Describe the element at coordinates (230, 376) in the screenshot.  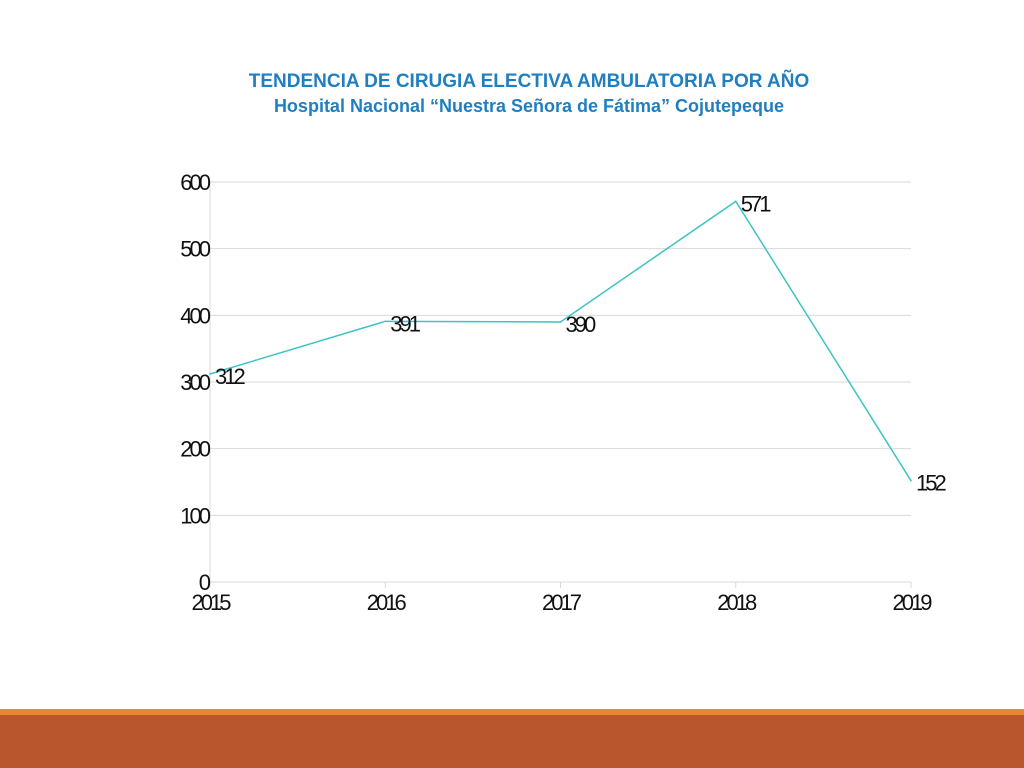
I see `data-label: 312` at that location.